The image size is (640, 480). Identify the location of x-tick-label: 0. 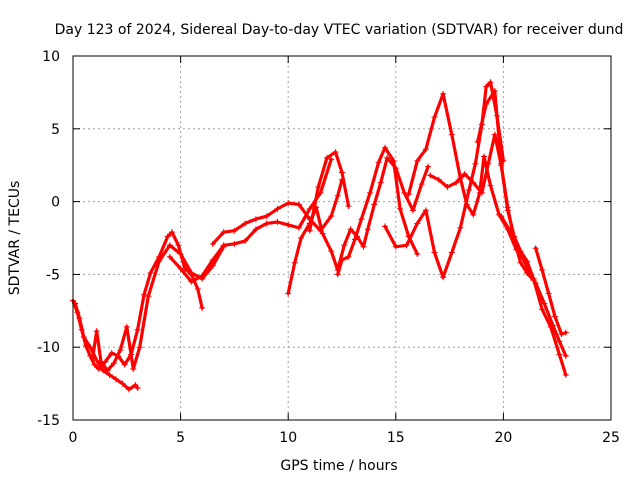
(73, 438).